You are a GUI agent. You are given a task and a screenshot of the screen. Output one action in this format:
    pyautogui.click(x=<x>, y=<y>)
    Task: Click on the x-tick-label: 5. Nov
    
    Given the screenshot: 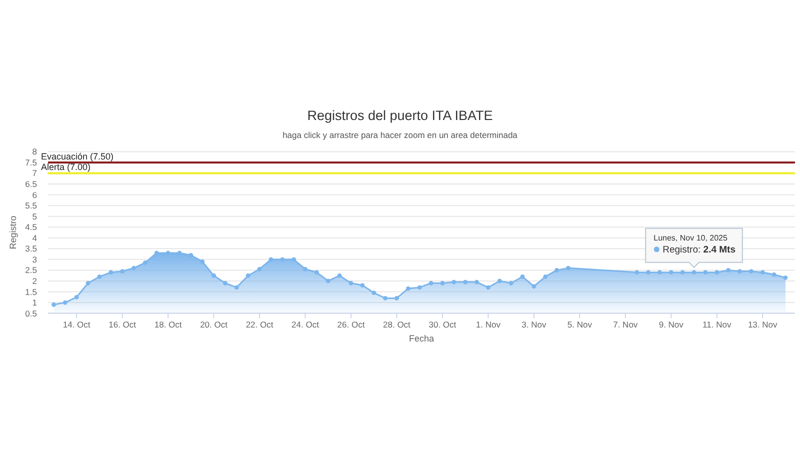 What is the action you would take?
    pyautogui.click(x=580, y=324)
    